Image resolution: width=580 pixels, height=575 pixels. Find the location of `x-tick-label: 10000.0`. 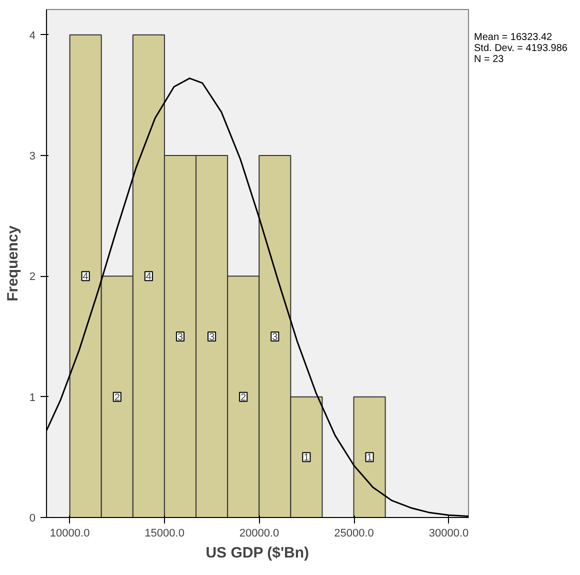

x-tick-label: 10000.0 is located at coordinates (70, 534).